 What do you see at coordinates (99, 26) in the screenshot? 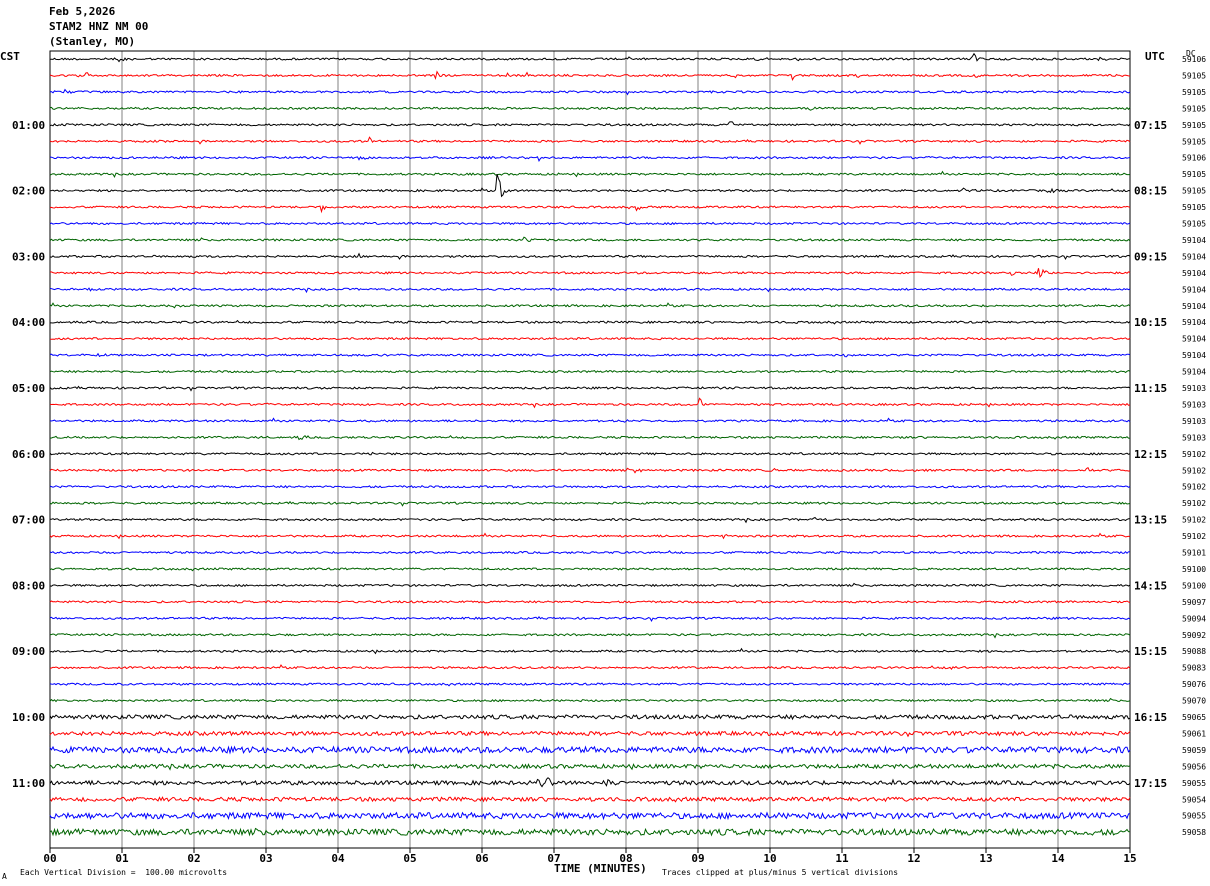
I see `chart-station: STAM2 HNZ NM 00` at bounding box center [99, 26].